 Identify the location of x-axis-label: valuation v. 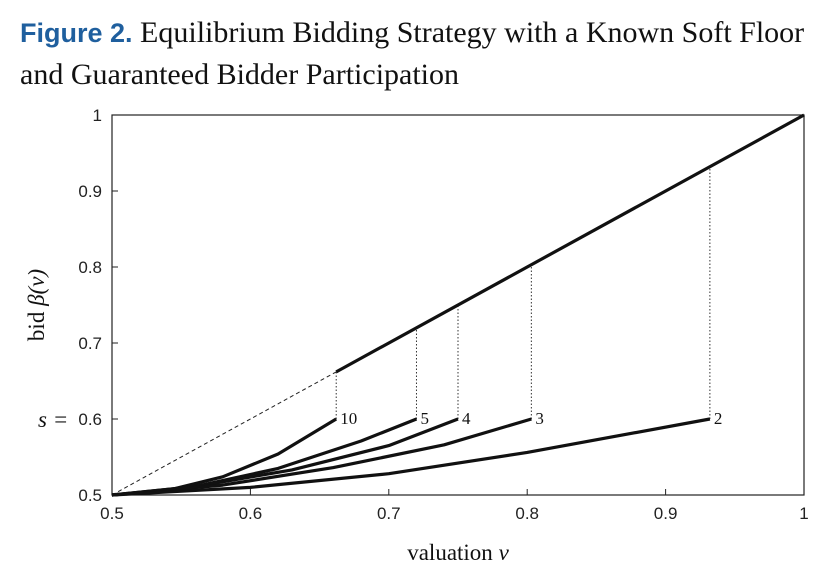
(458, 552).